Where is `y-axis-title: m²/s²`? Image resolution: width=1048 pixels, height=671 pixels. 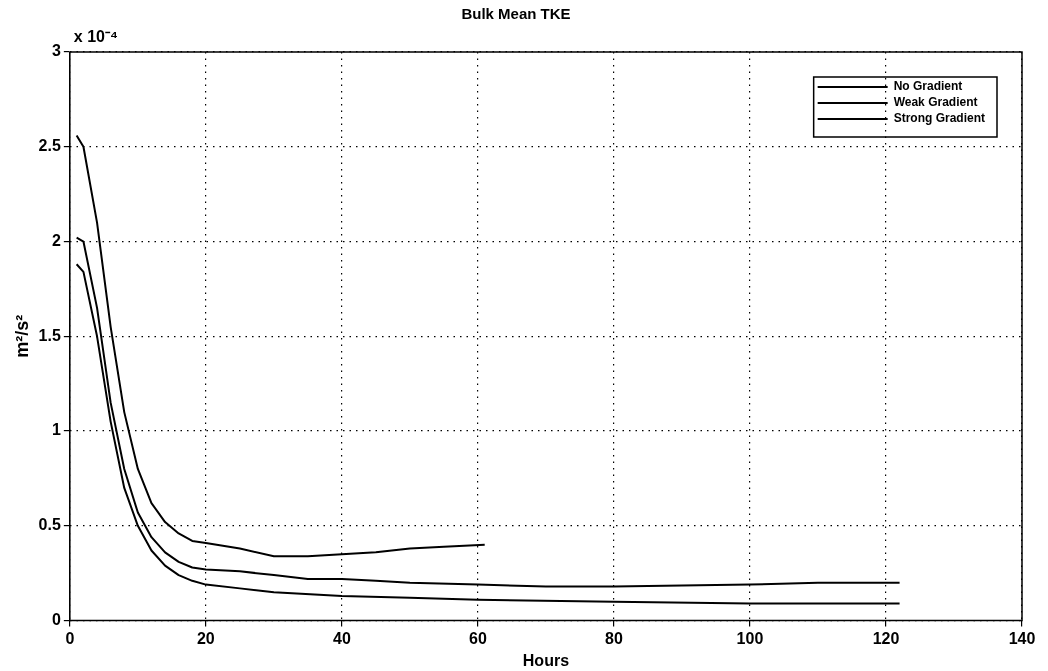
y-axis-title: m²/s² is located at coordinates (21, 336).